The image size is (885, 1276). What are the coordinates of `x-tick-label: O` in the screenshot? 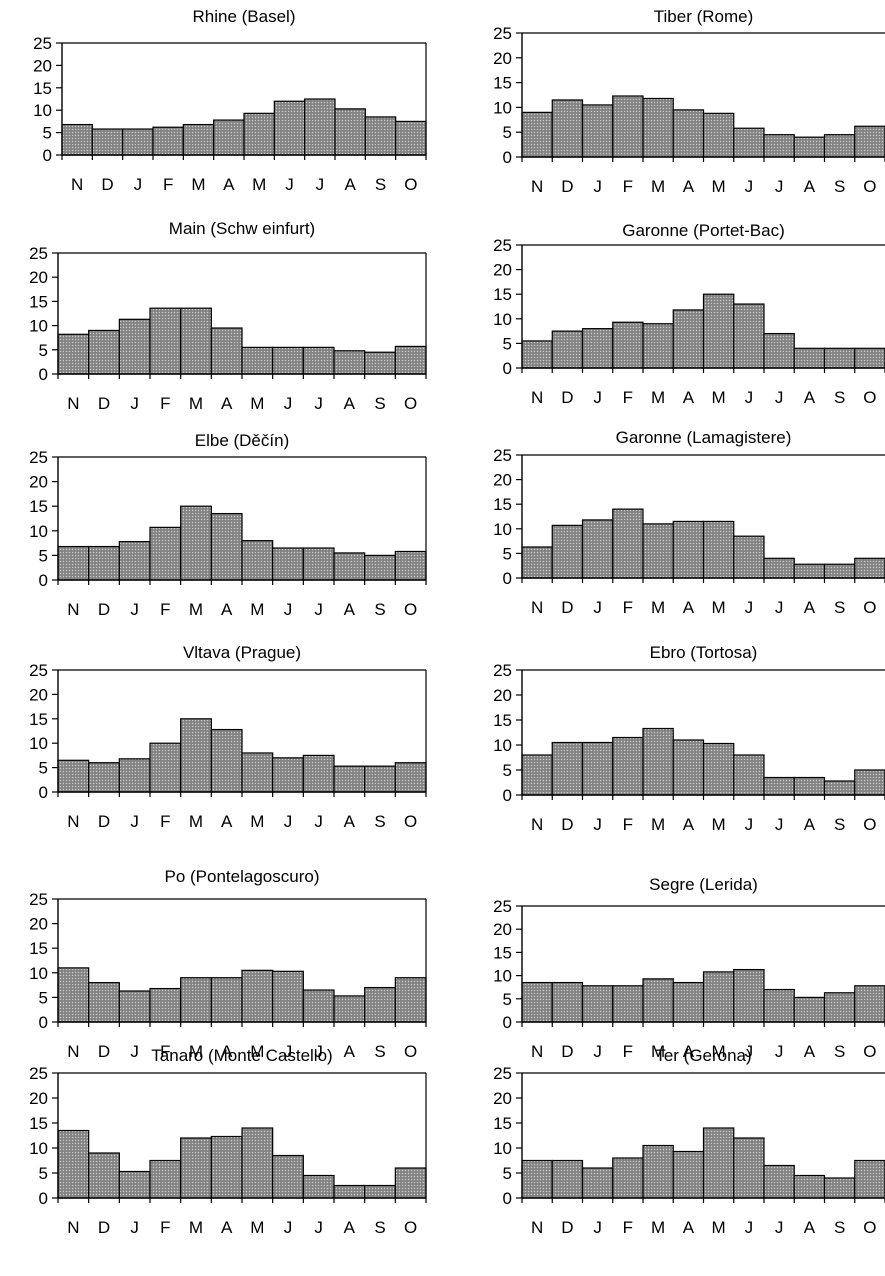 It's located at (410, 1051).